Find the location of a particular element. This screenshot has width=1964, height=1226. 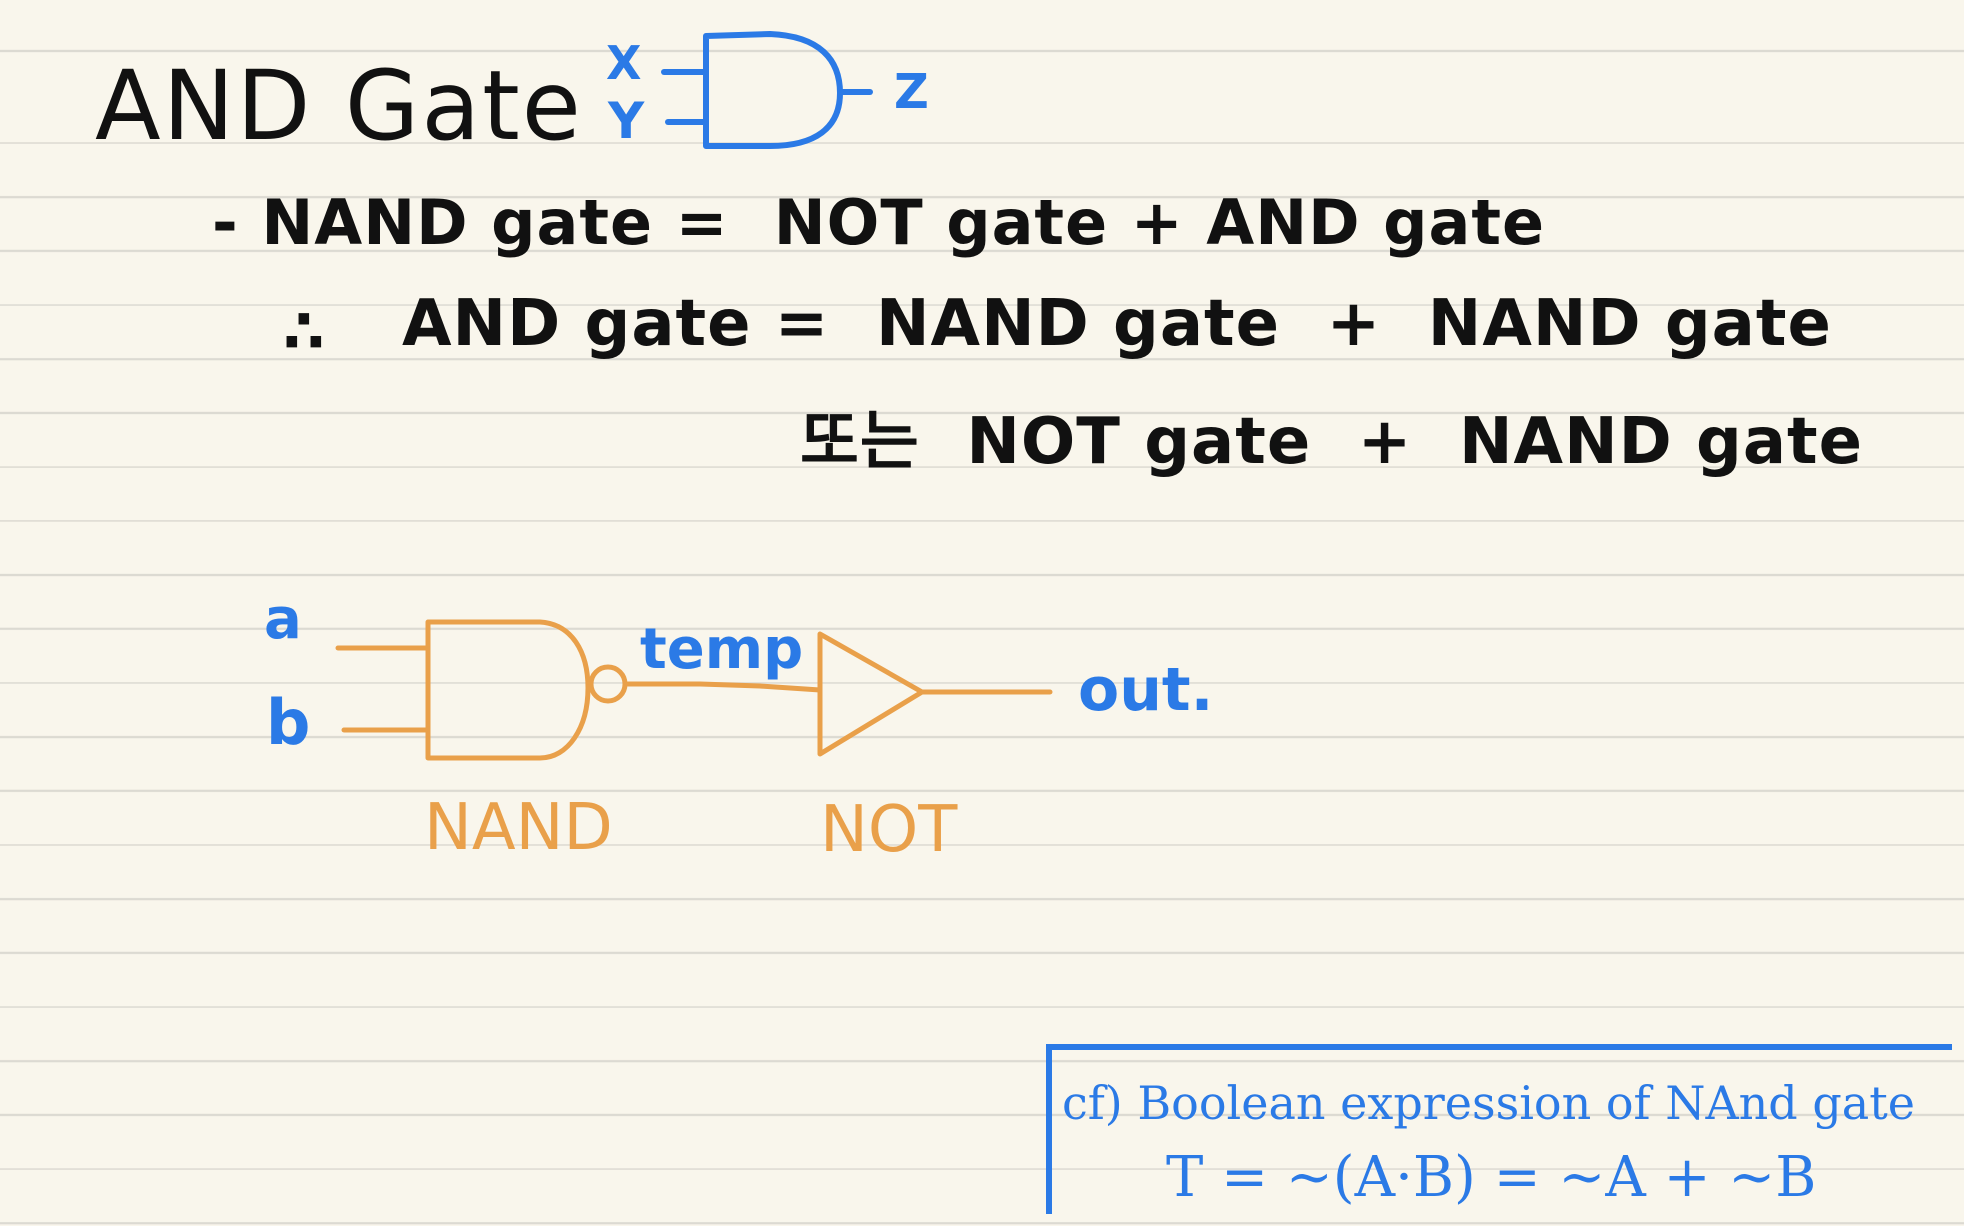

and-gate-icon is located at coordinates (767, 90).